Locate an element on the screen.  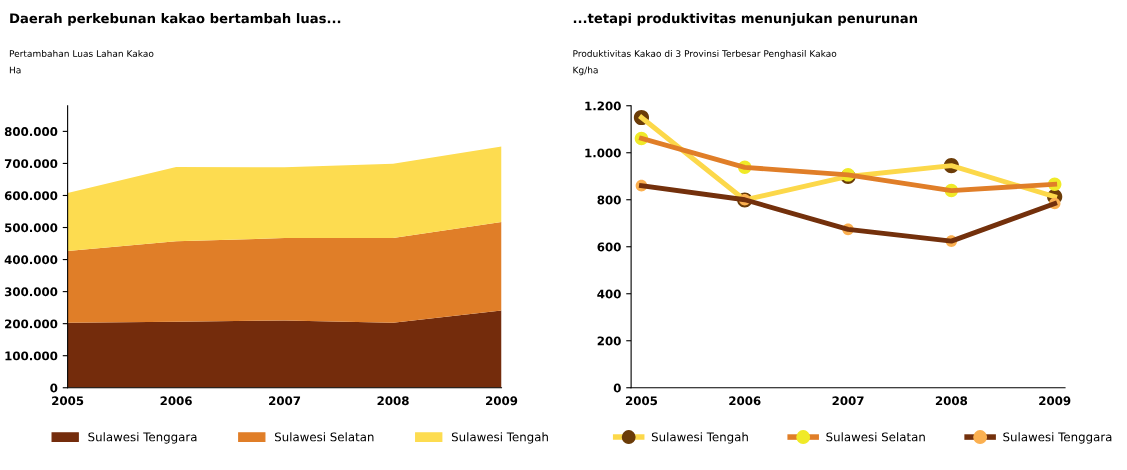
y-tick-label: 1.200 is located at coordinates (603, 106).